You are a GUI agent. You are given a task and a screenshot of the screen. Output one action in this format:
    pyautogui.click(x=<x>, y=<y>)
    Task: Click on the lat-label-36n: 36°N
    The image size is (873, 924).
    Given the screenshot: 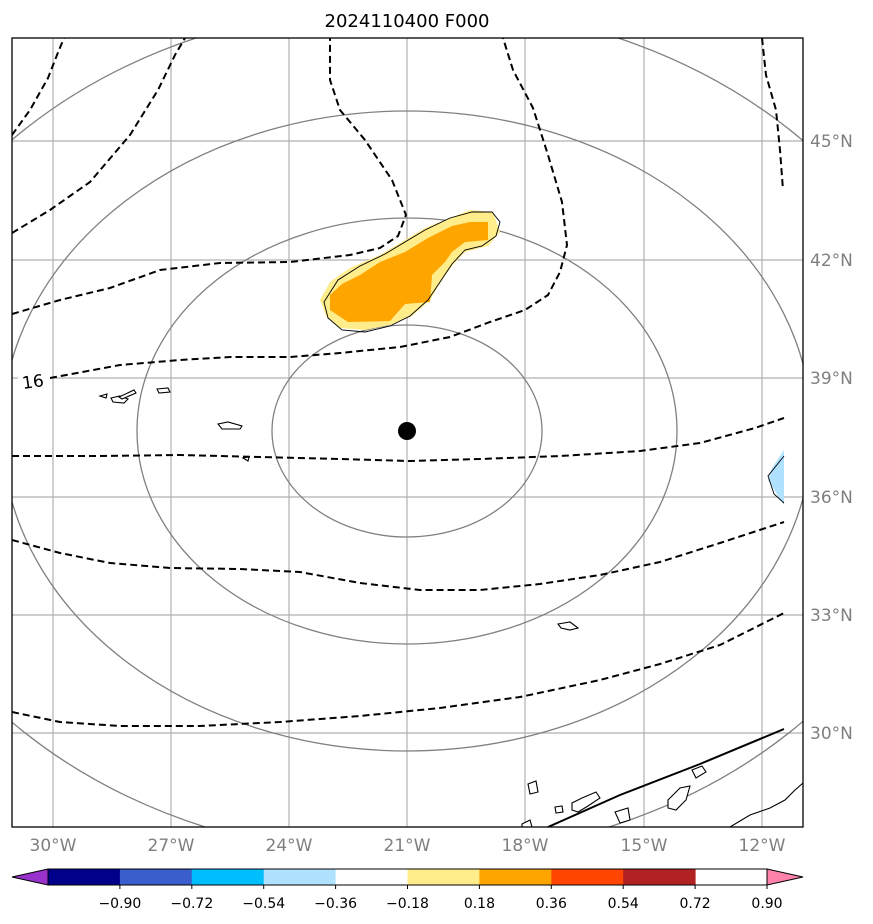 What is the action you would take?
    pyautogui.click(x=831, y=498)
    